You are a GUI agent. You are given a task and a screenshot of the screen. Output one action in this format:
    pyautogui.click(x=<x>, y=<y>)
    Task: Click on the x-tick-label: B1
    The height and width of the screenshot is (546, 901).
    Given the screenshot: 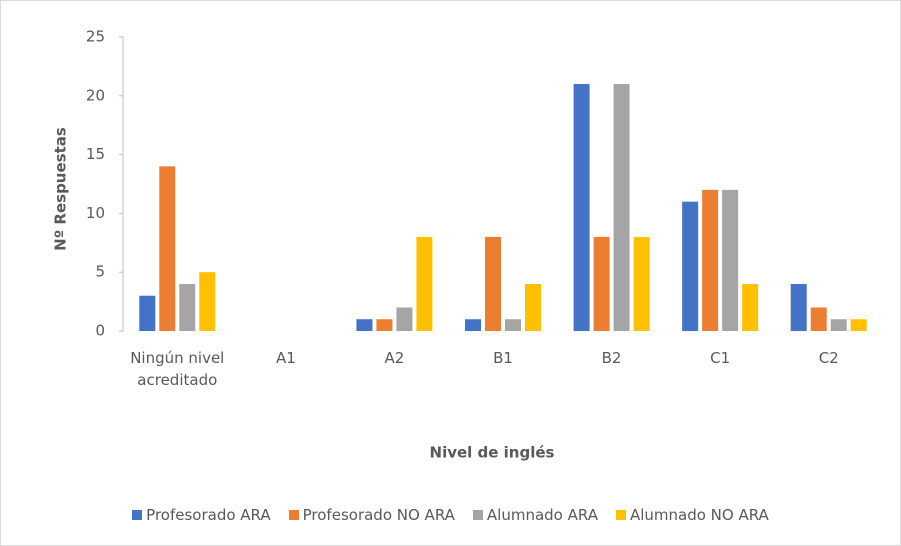 What is the action you would take?
    pyautogui.click(x=503, y=358)
    